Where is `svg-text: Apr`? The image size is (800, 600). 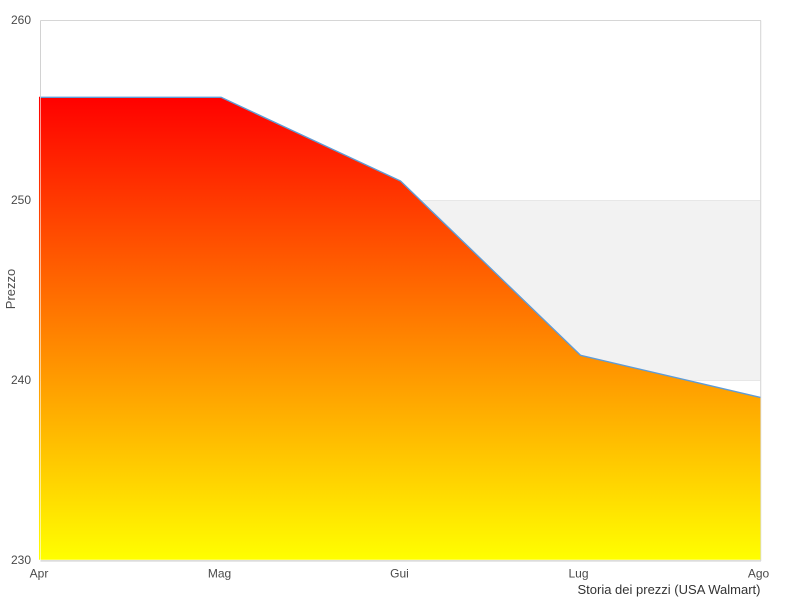 svg-text: Apr is located at coordinates (39, 574).